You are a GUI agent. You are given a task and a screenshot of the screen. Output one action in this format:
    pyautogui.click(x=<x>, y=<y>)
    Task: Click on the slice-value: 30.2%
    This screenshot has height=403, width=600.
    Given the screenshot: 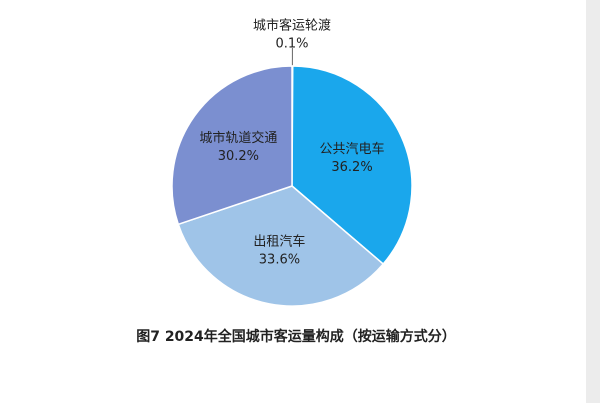 What is the action you would take?
    pyautogui.click(x=238, y=156)
    